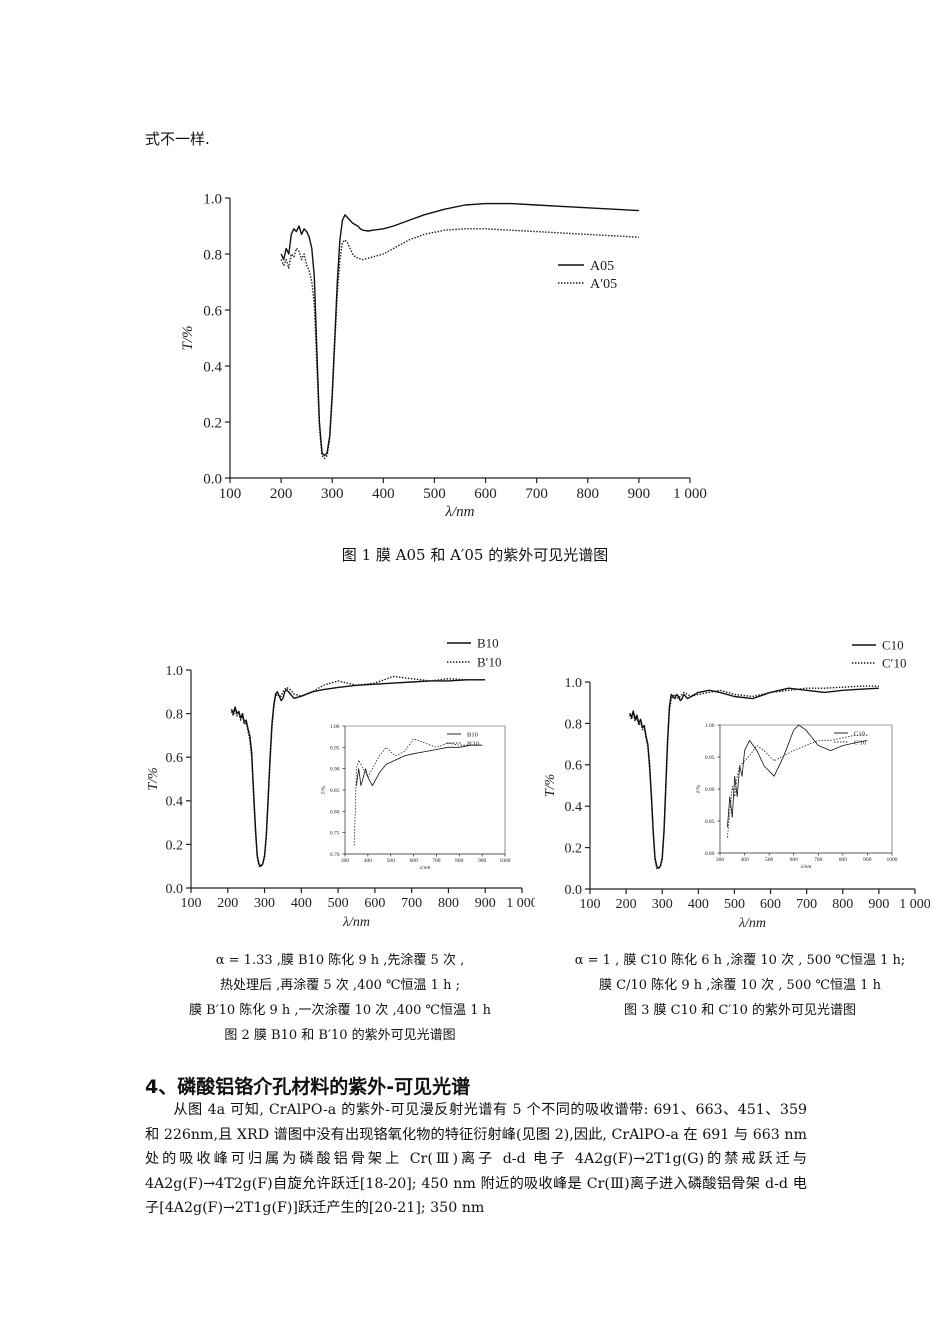  I want to click on fig3-y-tick-label: 0.6, so click(574, 766).